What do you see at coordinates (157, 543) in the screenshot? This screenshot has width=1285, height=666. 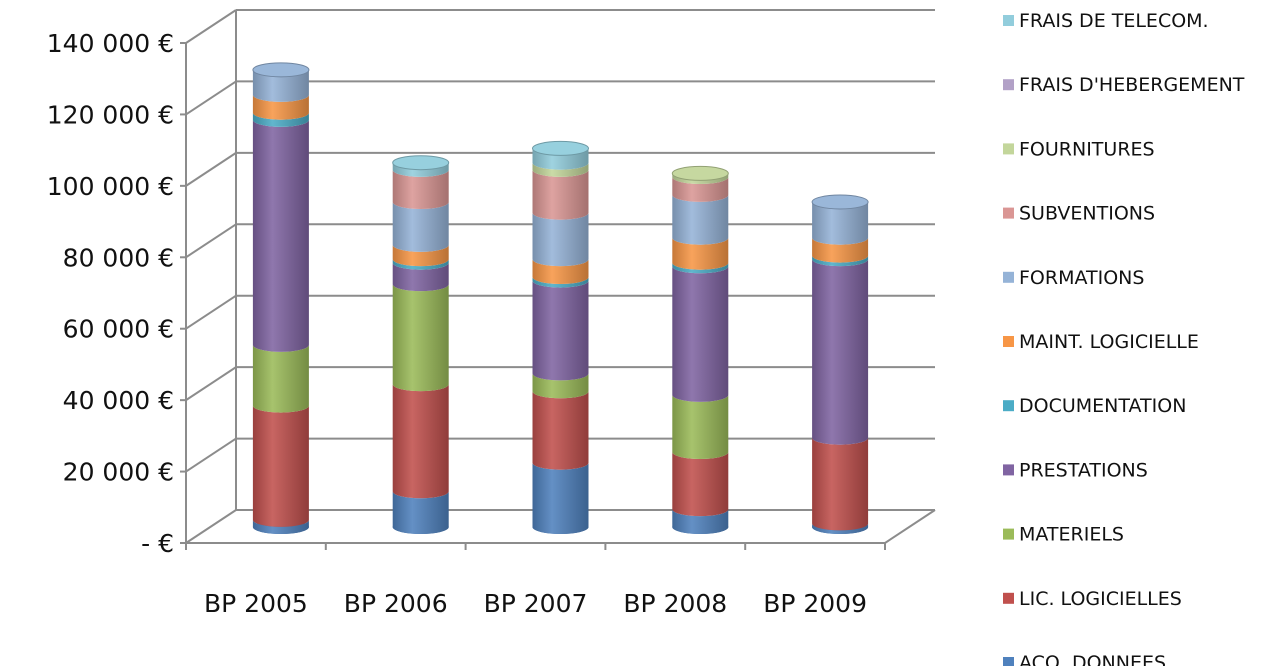 I see `y-tick-label: - €` at bounding box center [157, 543].